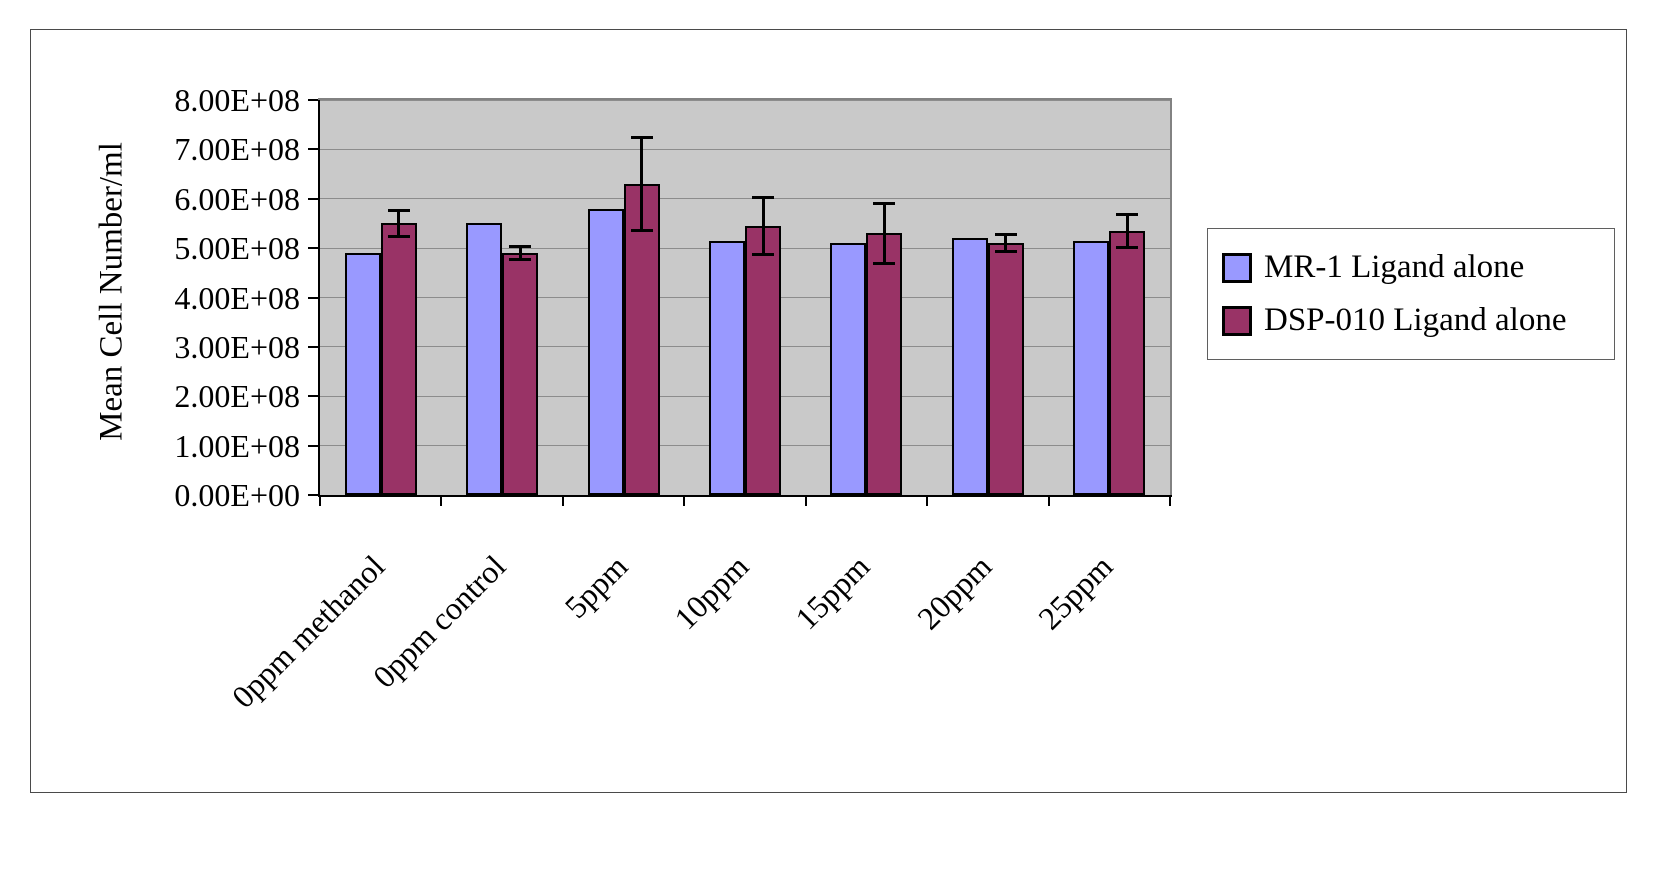  Describe the element at coordinates (237, 198) in the screenshot. I see `y-tick-label: 6.00E+08` at that location.